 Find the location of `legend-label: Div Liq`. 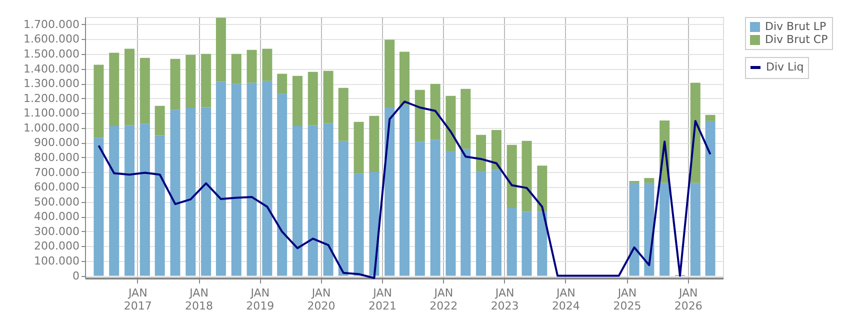

legend-label: Div Liq is located at coordinates (785, 67).